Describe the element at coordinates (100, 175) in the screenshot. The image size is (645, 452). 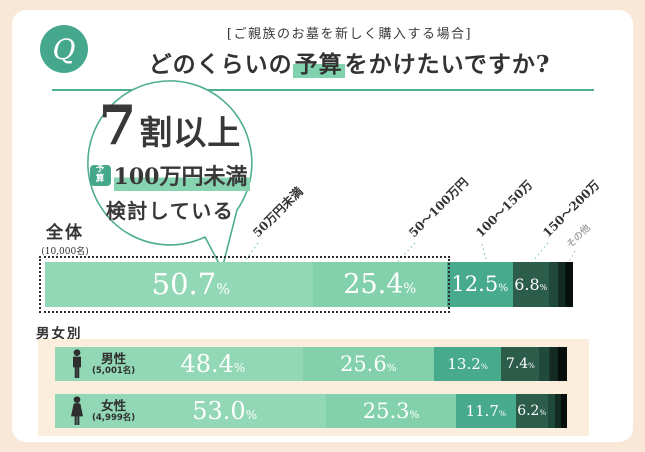
I see `budget-badge: 予 算` at that location.